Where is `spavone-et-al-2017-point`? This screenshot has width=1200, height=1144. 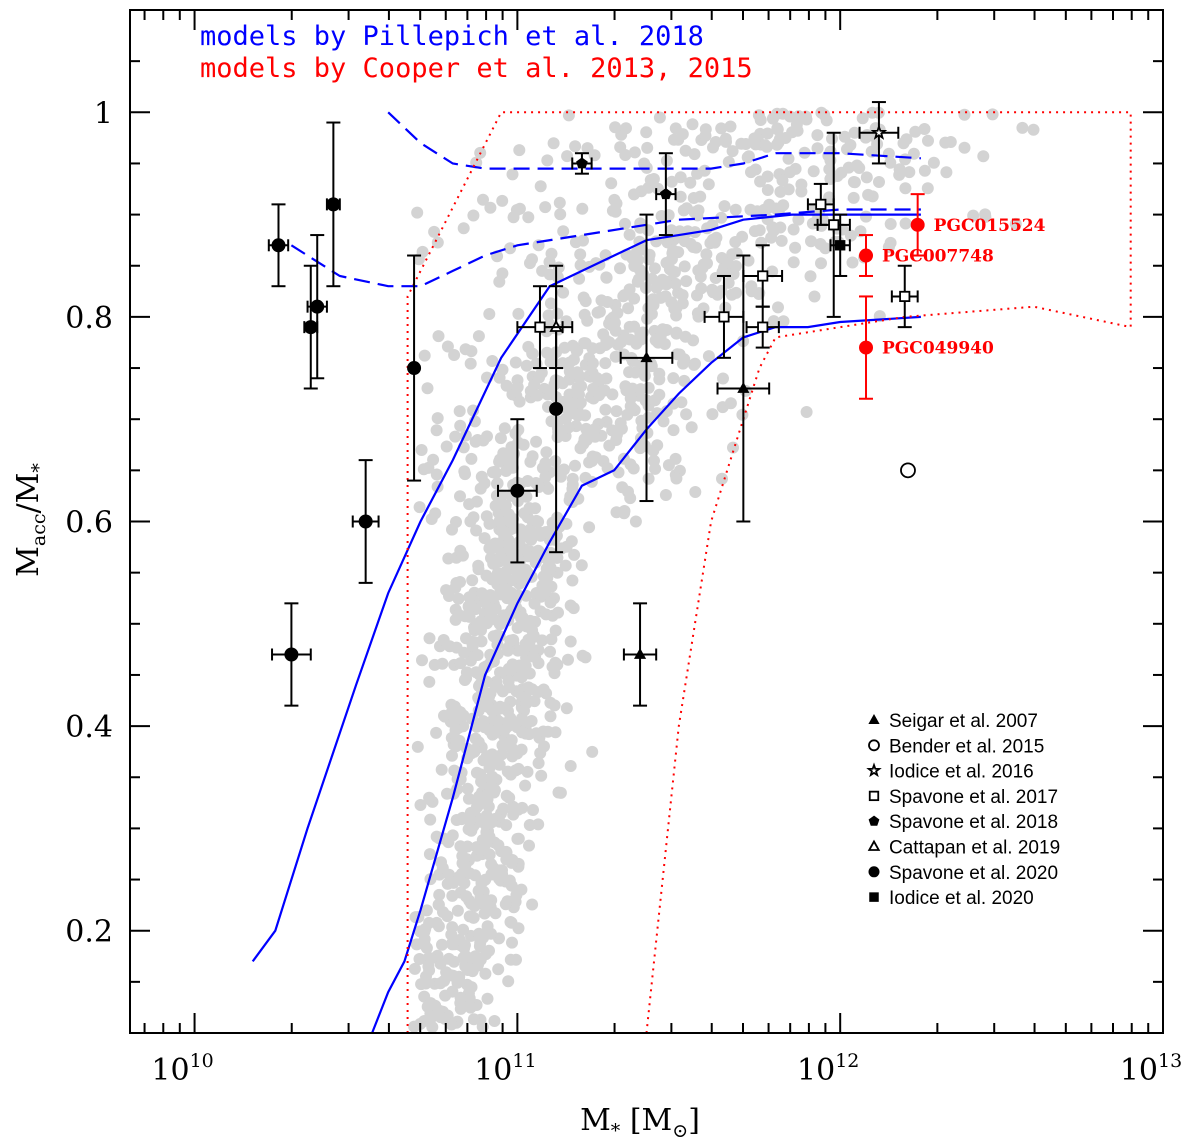
spavone-et-al-2017-point is located at coordinates (763, 327).